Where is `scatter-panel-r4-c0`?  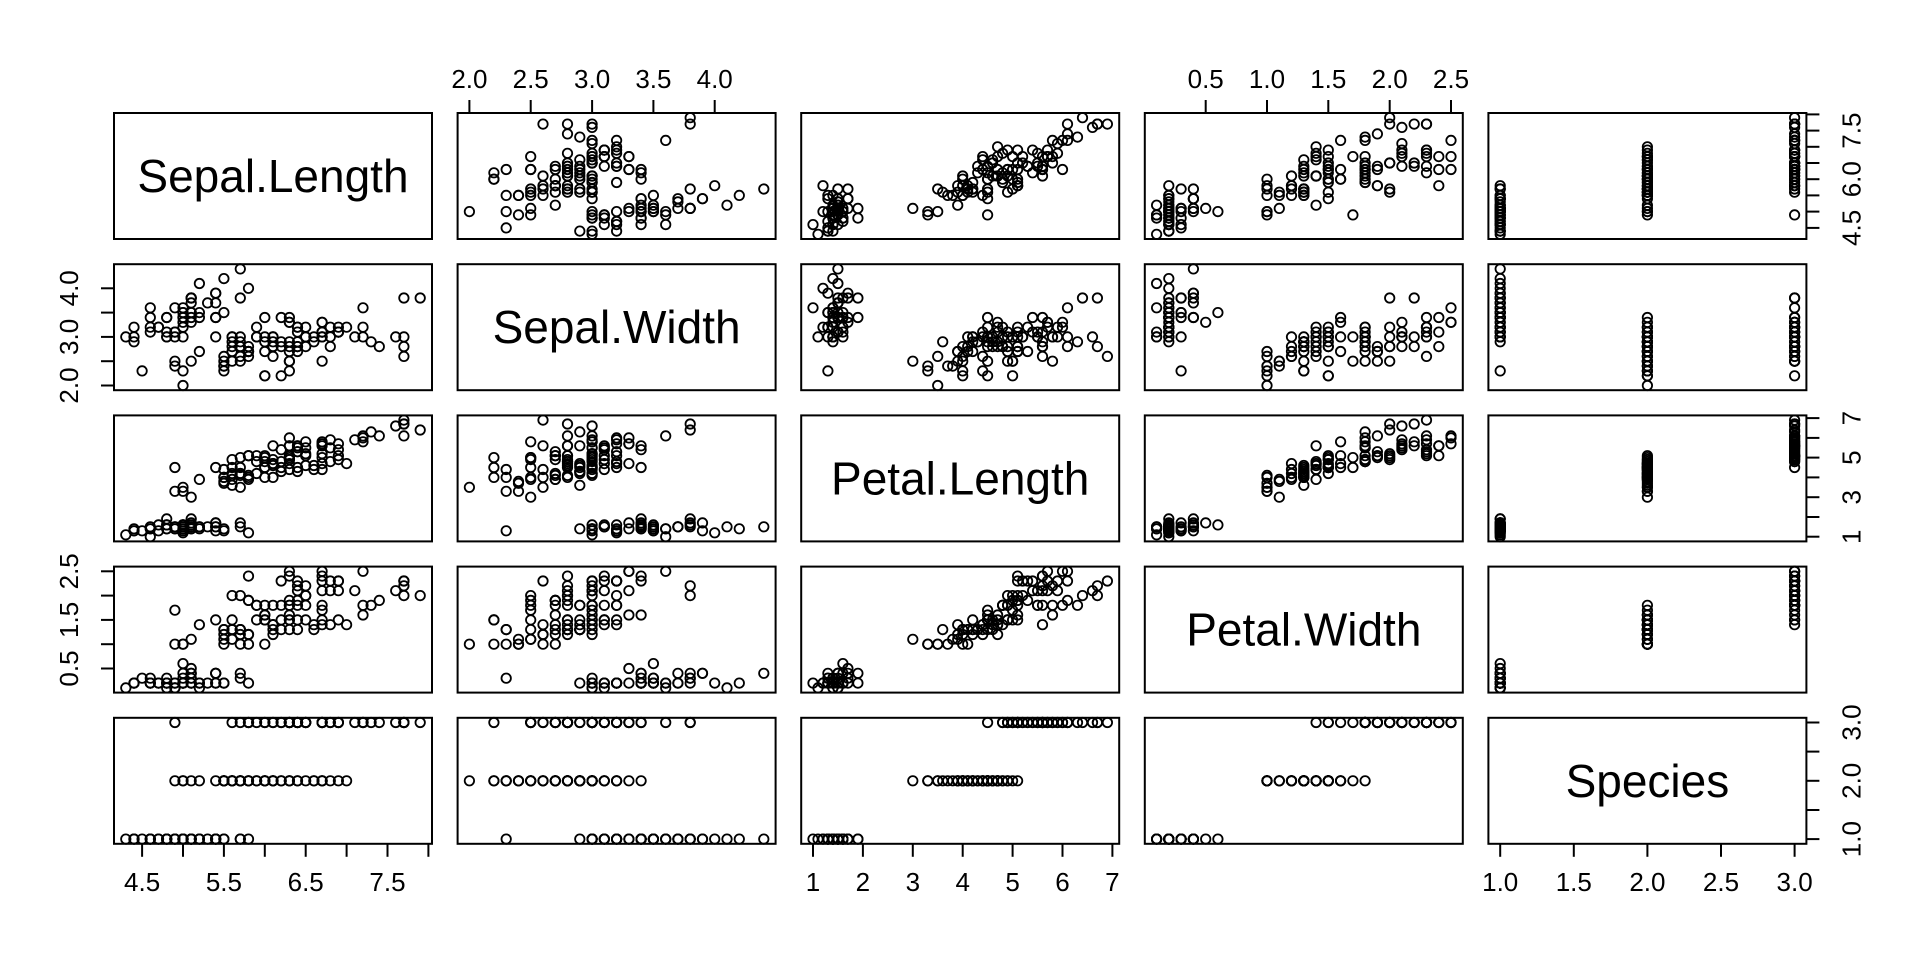 scatter-panel-r4-c0 is located at coordinates (273, 780).